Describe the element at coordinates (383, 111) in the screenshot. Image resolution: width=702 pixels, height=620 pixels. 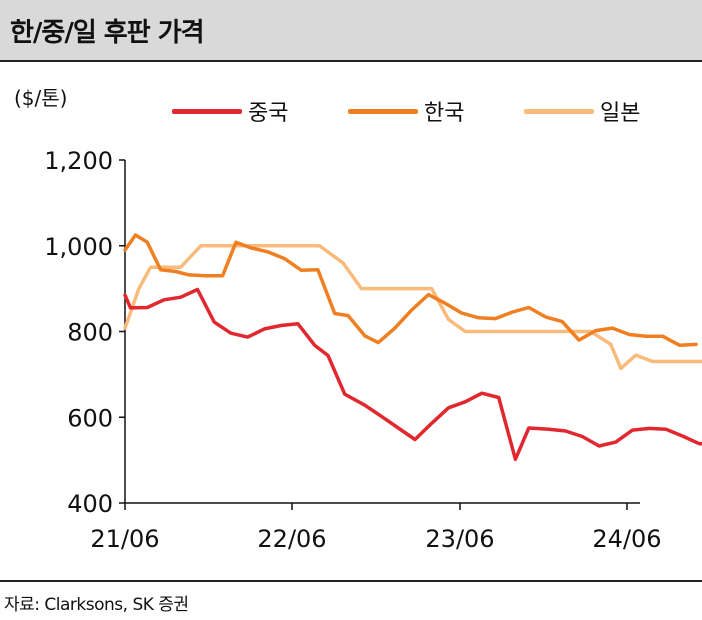
I see `legend-swatch-korea` at that location.